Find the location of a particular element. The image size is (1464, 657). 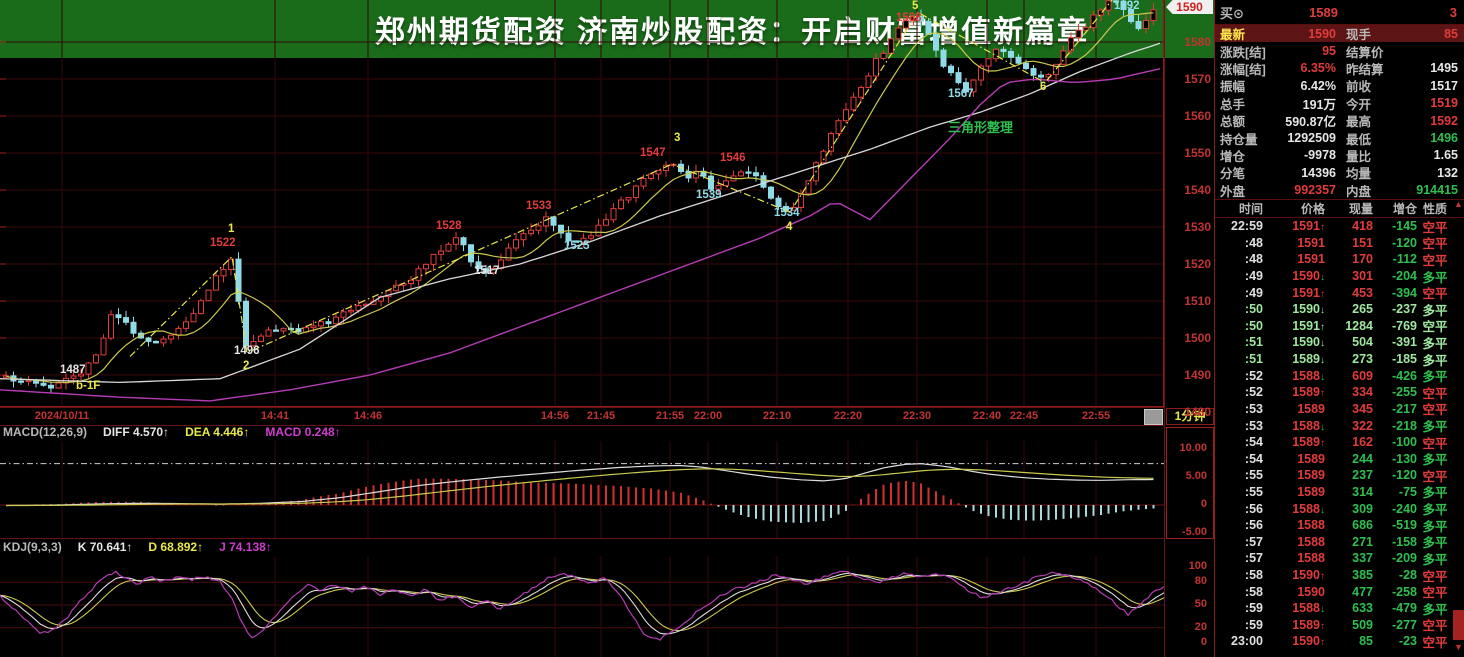

tick-row: :51 1589↓ 273 -185 多平 is located at coordinates (1339, 359).